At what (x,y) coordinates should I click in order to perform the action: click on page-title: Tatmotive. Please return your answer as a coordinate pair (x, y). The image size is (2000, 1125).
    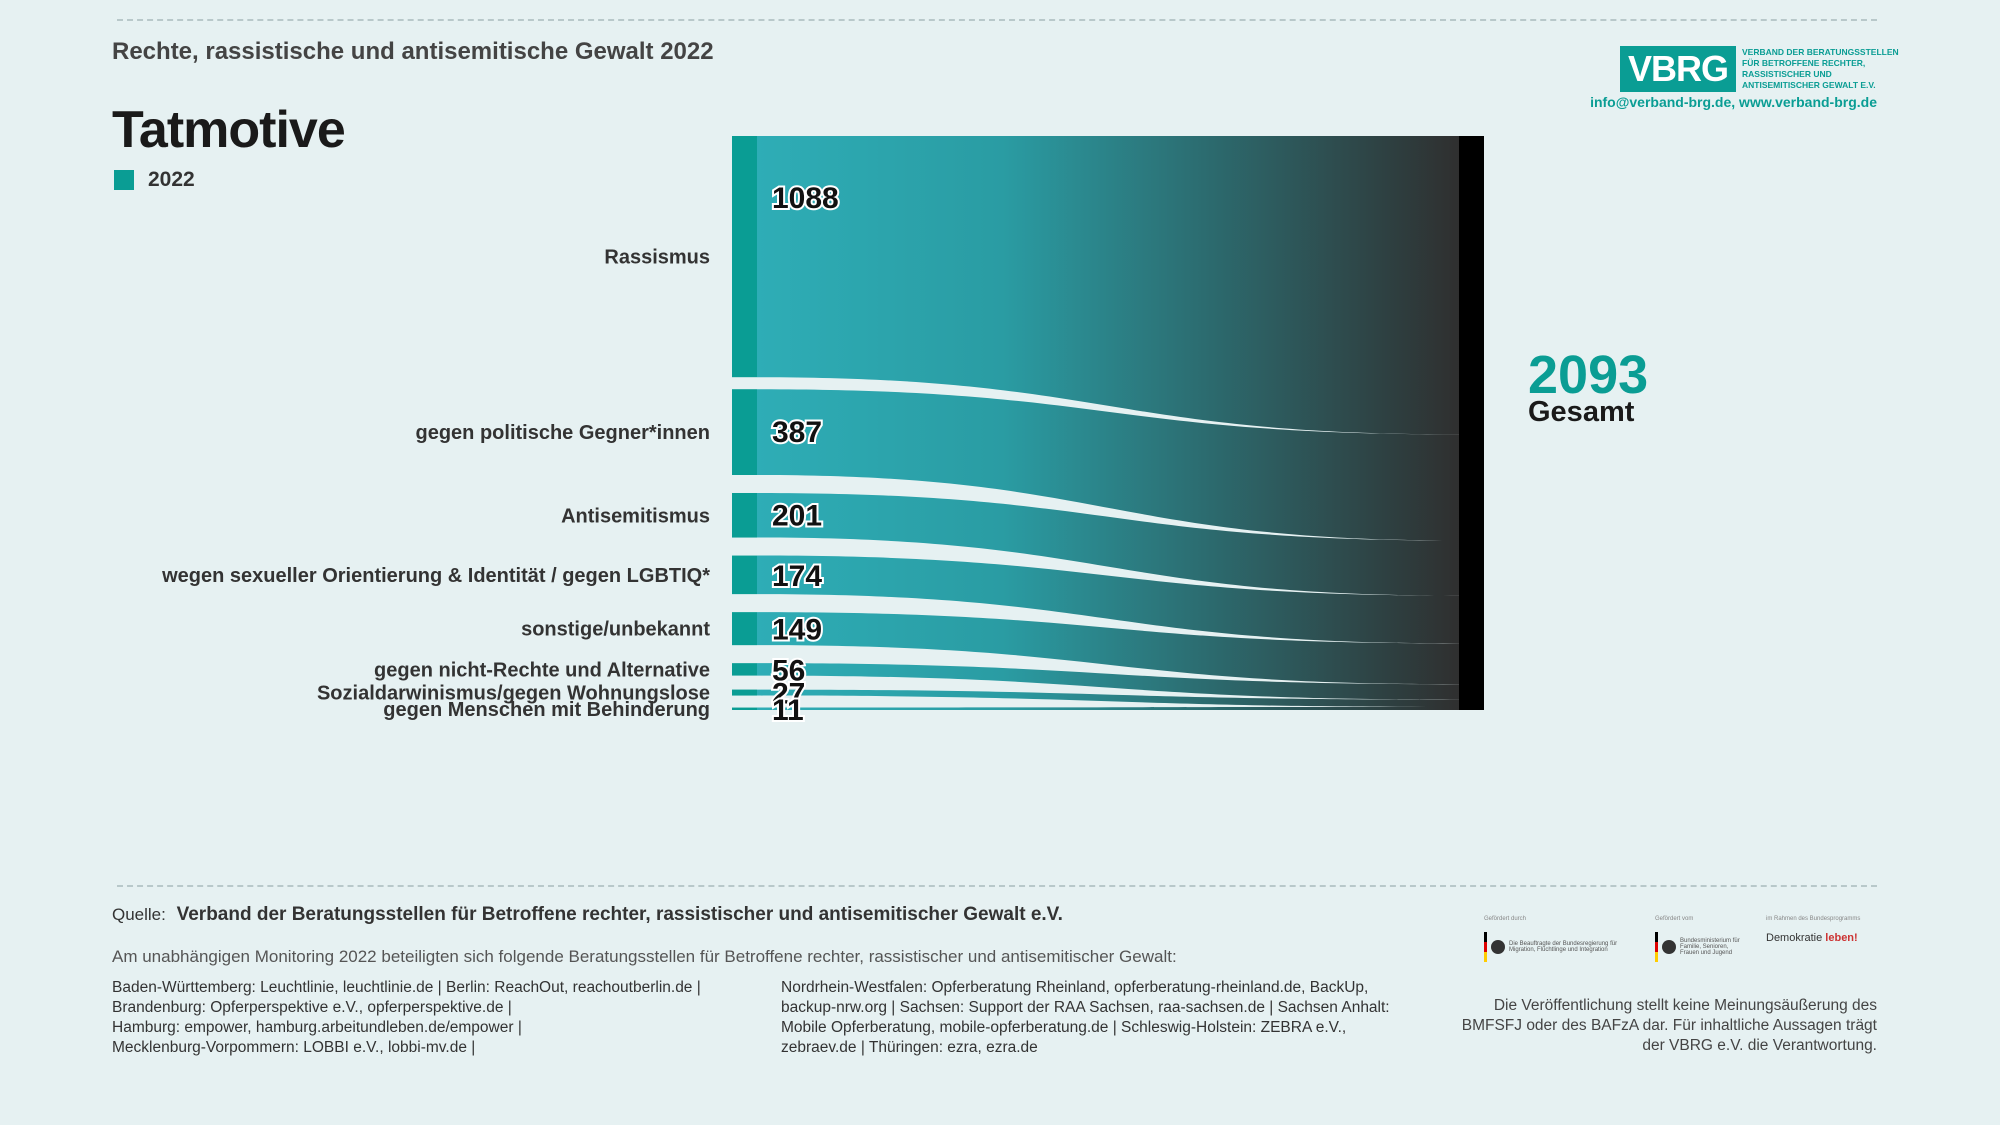
    Looking at the image, I should click on (229, 130).